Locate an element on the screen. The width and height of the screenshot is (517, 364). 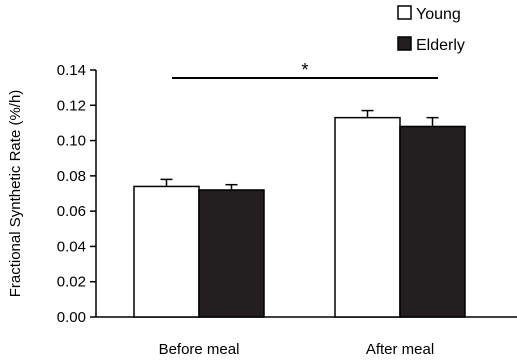
y-tick-label: 0.06 is located at coordinates (71, 211).